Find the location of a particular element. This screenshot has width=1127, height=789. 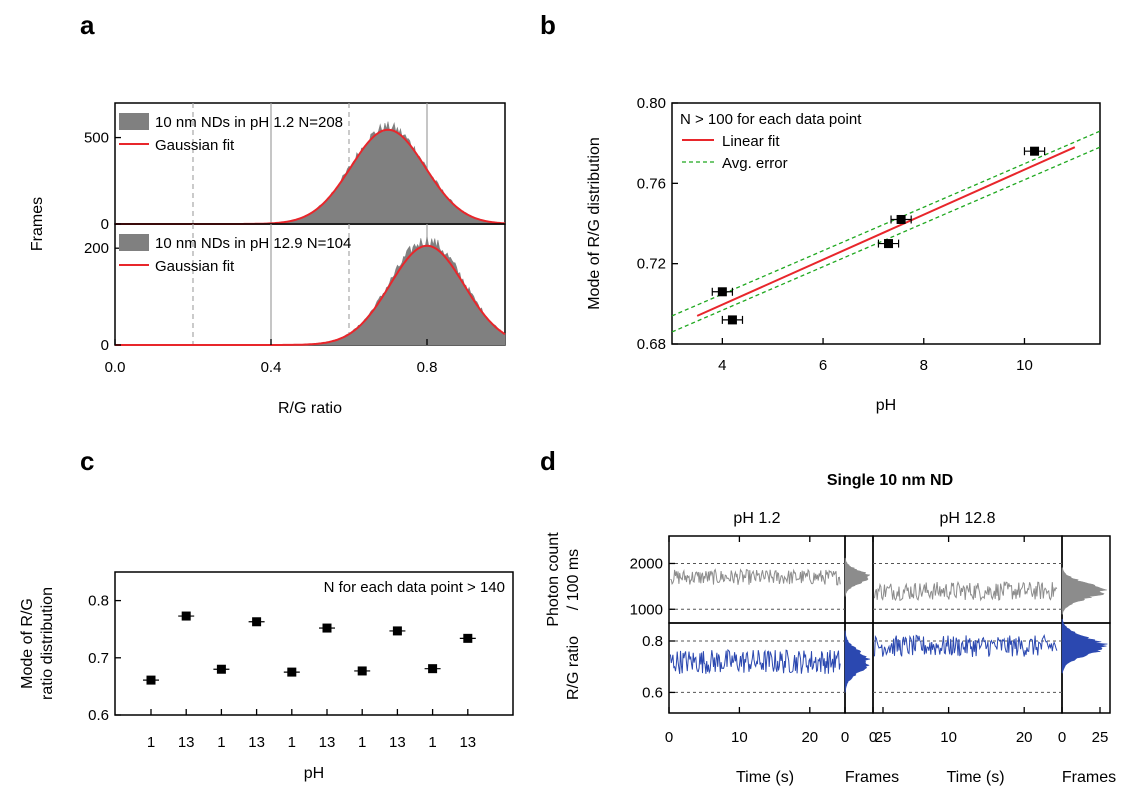

x-tick-label: 8 is located at coordinates (924, 365).